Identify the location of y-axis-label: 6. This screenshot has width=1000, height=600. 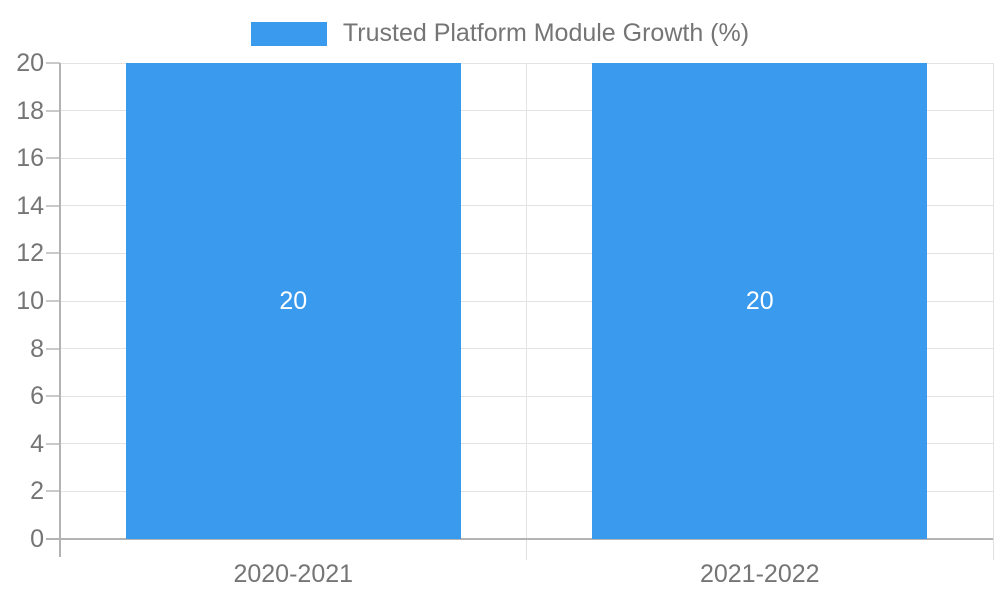
(37, 396).